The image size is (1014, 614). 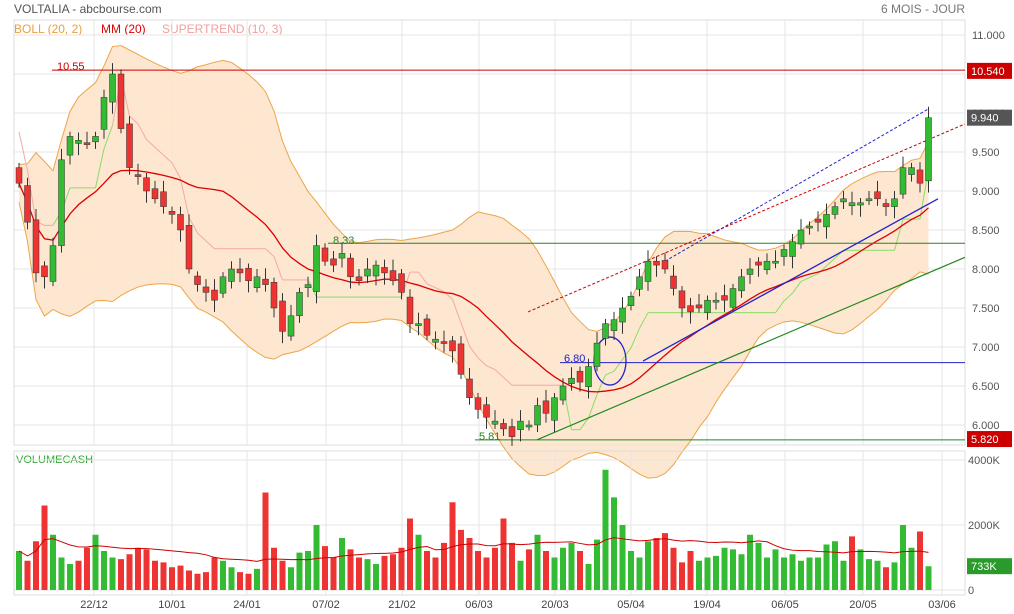 What do you see at coordinates (986, 192) in the screenshot?
I see `price-tick-label: 9.000` at bounding box center [986, 192].